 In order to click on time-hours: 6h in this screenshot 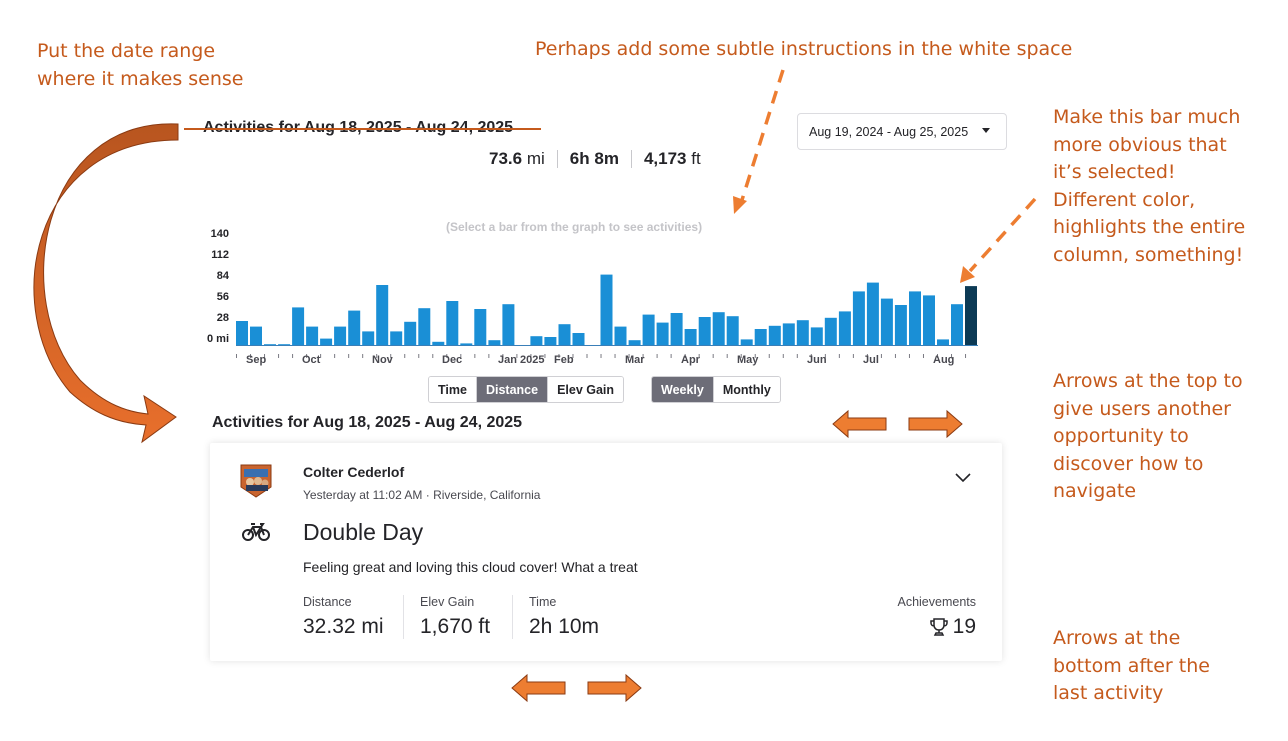, I will do `click(579, 158)`.